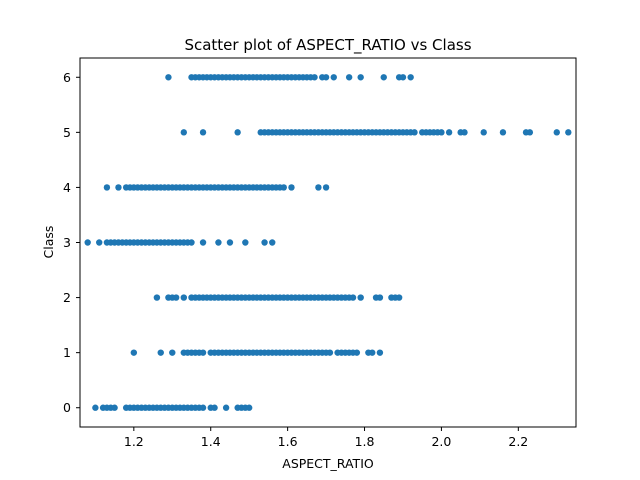  I want to click on x-tick-label: 1.4, so click(211, 441).